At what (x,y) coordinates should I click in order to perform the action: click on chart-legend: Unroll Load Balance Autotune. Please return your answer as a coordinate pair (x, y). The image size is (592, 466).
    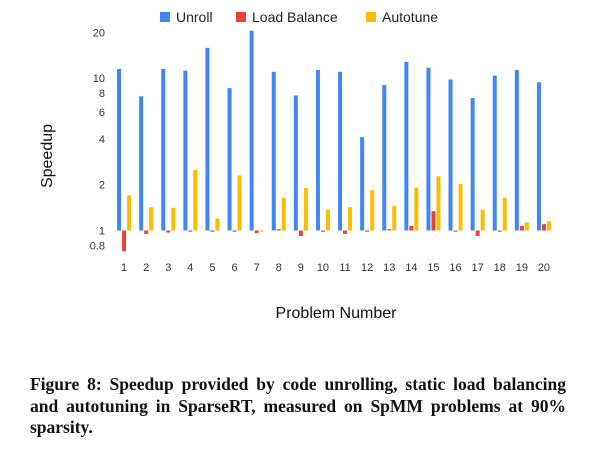
    Looking at the image, I should click on (299, 17).